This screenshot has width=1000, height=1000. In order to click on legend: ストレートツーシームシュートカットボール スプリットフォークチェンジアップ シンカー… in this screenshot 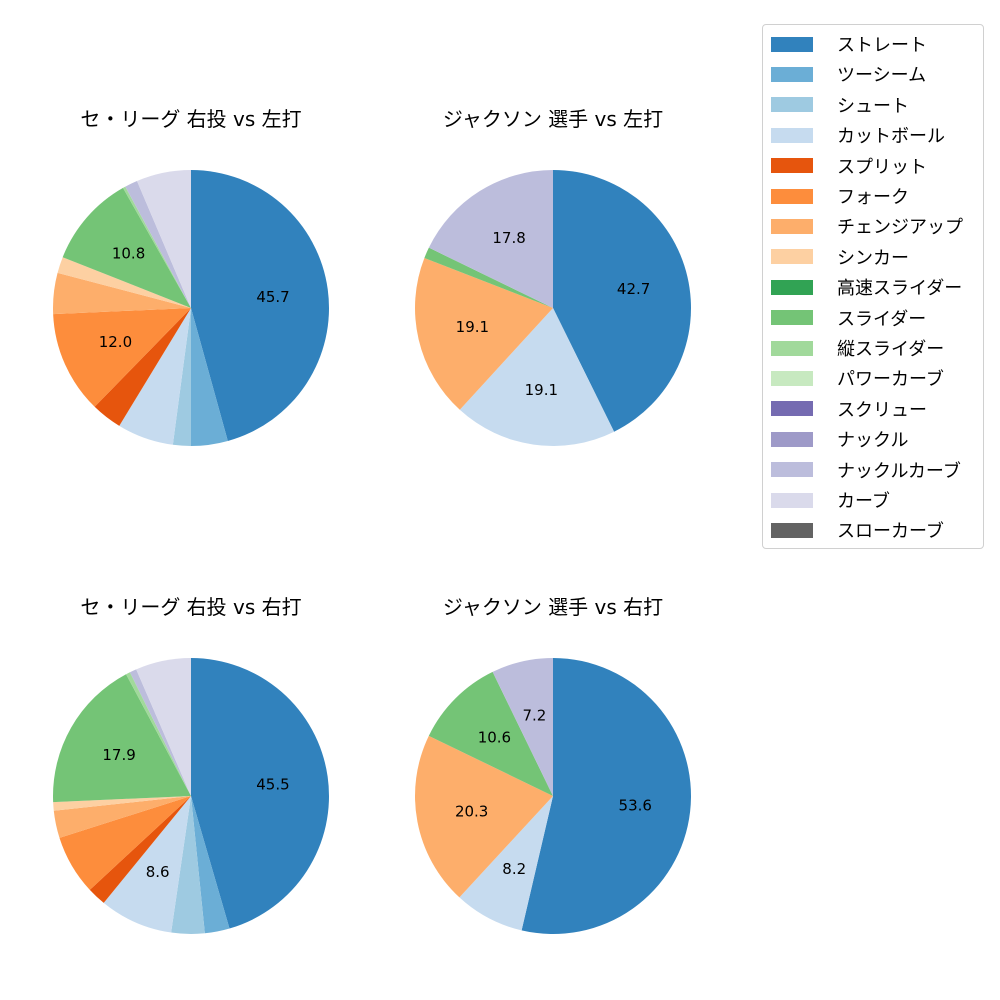, I will do `click(873, 286)`.